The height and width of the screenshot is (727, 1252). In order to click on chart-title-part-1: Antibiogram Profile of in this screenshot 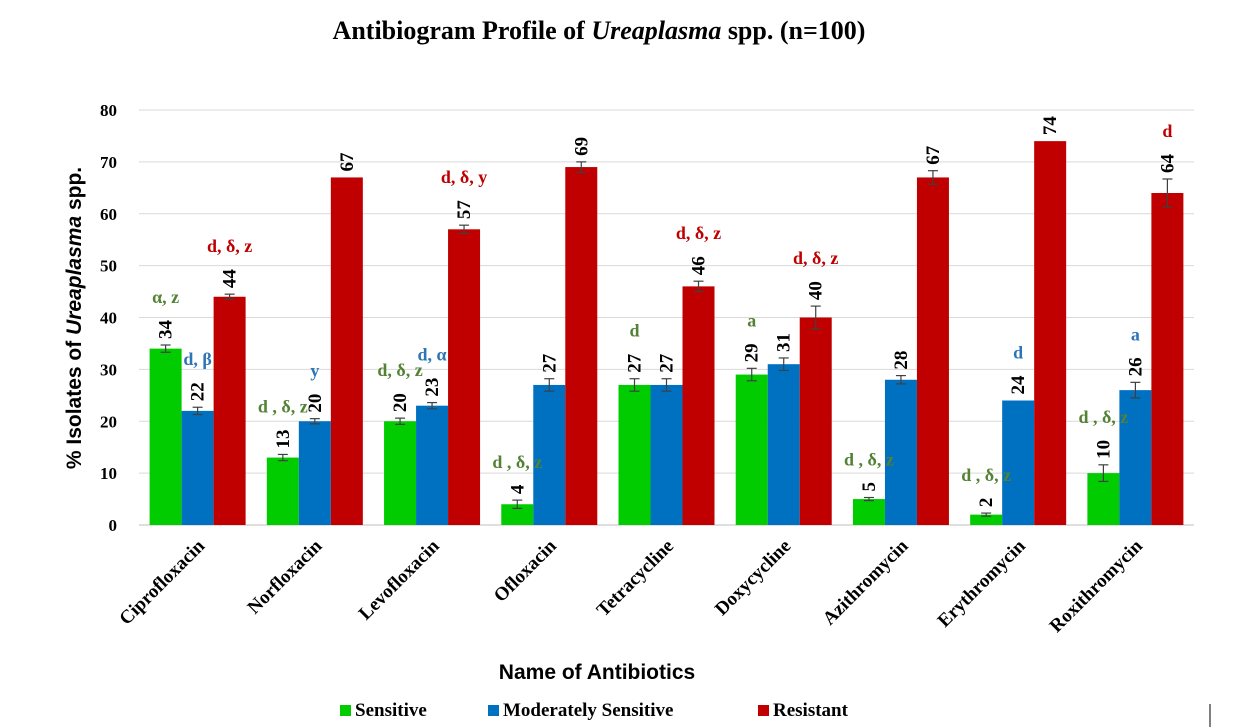, I will do `click(462, 30)`.